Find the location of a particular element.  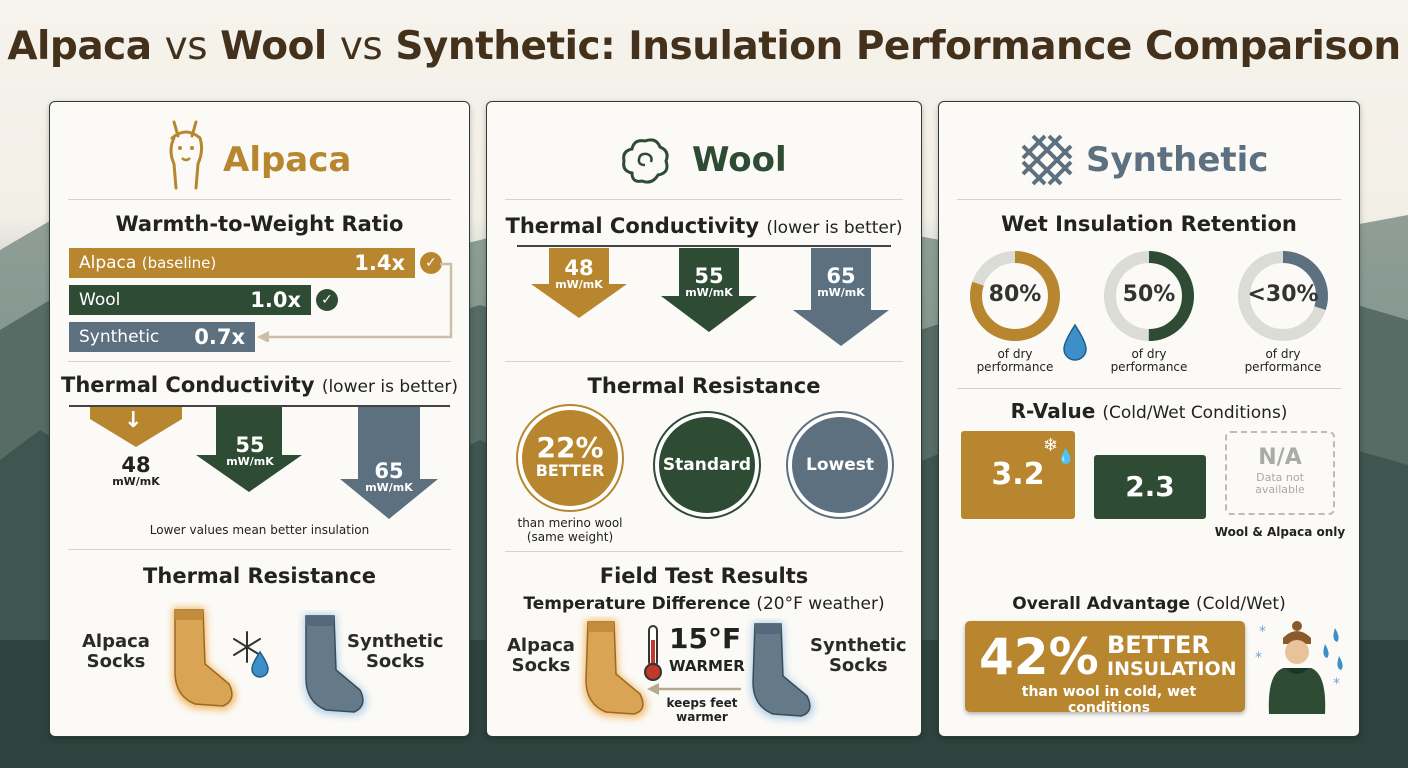

warmth-bar-synthetic: Synthetic 0.7x is located at coordinates (162, 337).